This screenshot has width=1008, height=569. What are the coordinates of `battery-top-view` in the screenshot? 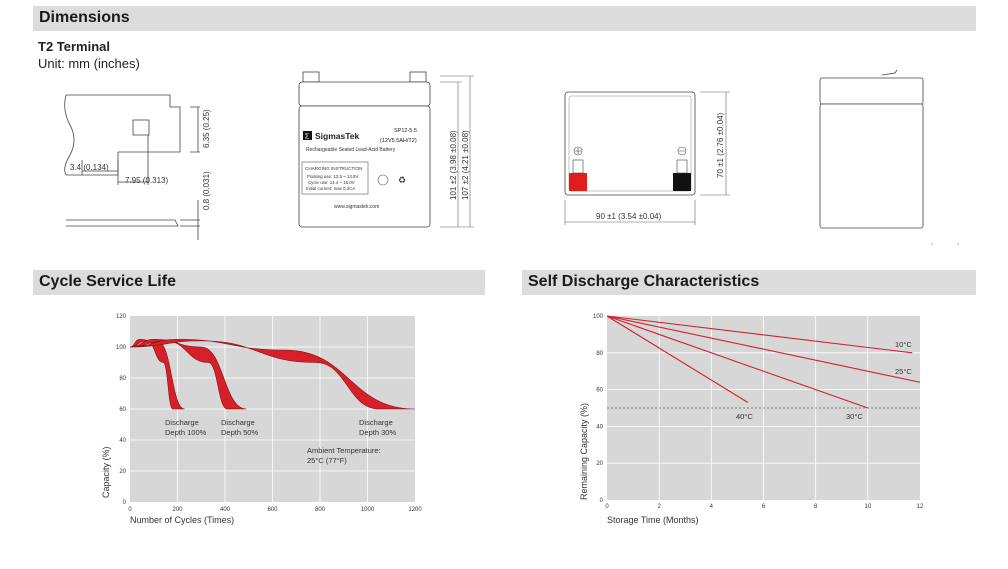 It's located at (647, 158).